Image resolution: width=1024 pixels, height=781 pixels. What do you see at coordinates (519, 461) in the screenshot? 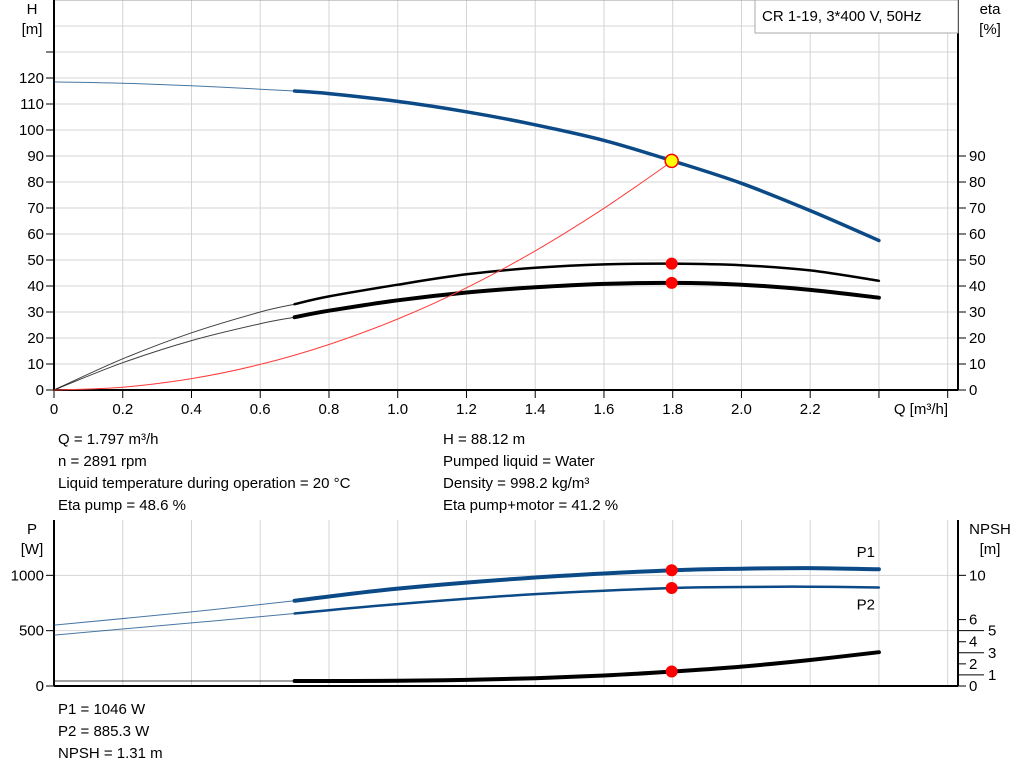
I see `result-liquid: Pumped liquid = Water` at bounding box center [519, 461].